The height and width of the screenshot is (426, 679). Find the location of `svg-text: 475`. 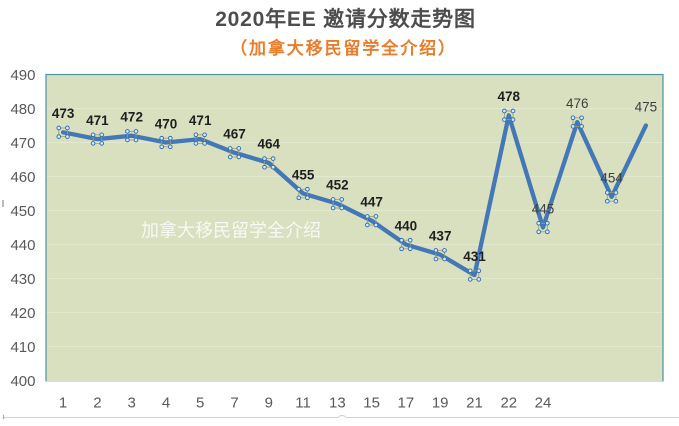

svg-text: 475 is located at coordinates (646, 106).